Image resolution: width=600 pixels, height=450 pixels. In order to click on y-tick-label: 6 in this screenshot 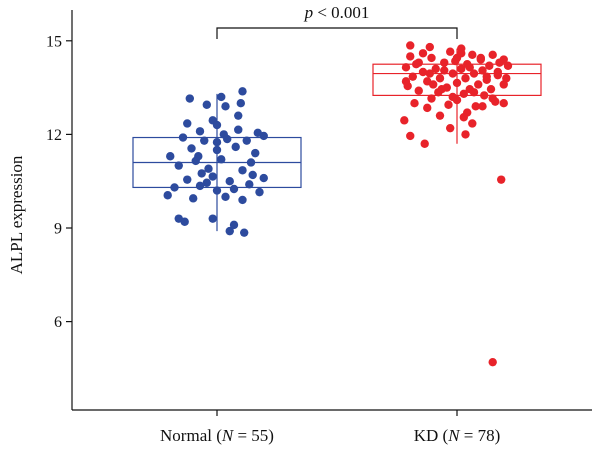, I will do `click(58, 322)`.